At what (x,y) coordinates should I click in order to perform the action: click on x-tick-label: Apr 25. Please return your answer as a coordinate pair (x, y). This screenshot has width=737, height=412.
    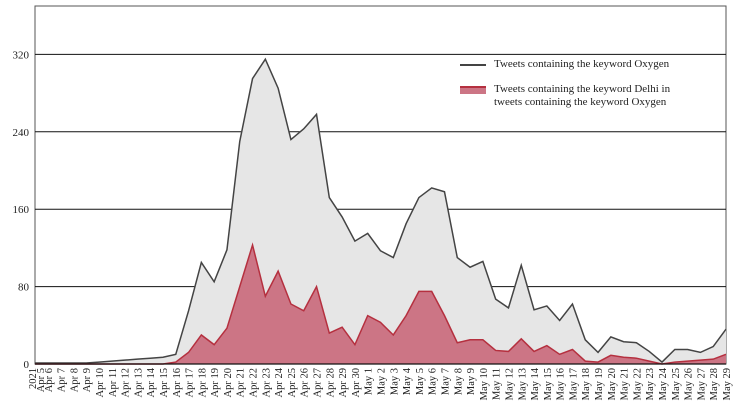
    Looking at the image, I should click on (292, 382).